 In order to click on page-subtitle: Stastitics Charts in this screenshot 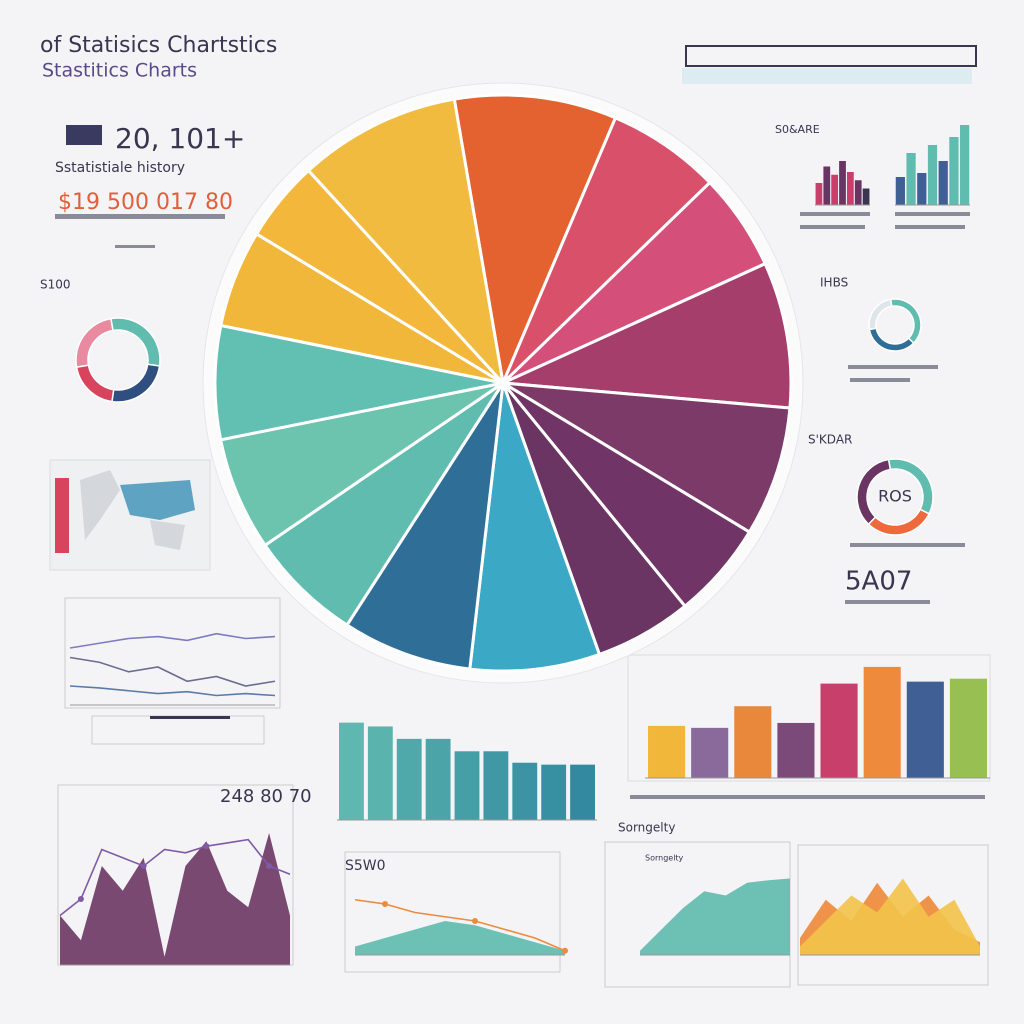, I will do `click(119, 71)`.